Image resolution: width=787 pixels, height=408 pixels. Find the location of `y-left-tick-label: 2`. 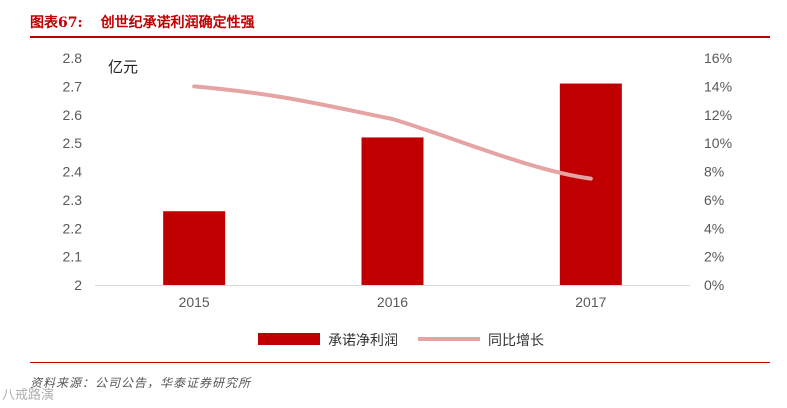

y-left-tick-label: 2 is located at coordinates (78, 285).